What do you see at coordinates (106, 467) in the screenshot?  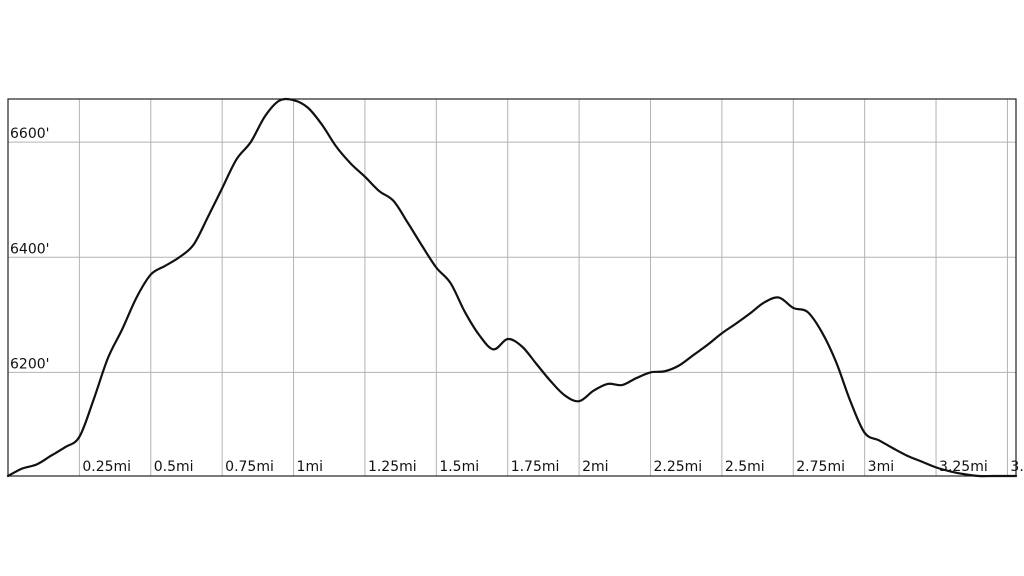 I see `x-tick-label: 0.25mi` at bounding box center [106, 467].